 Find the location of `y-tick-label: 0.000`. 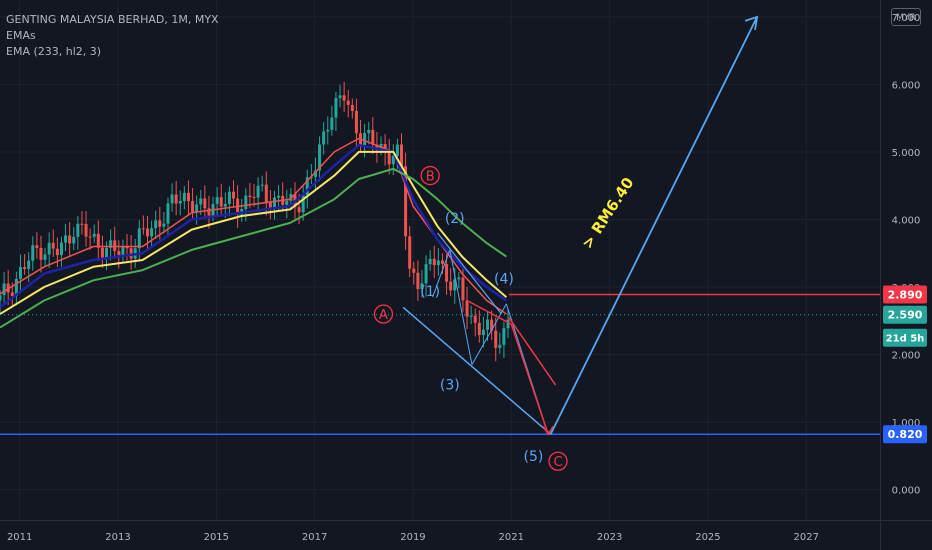

y-tick-label: 0.000 is located at coordinates (906, 491).